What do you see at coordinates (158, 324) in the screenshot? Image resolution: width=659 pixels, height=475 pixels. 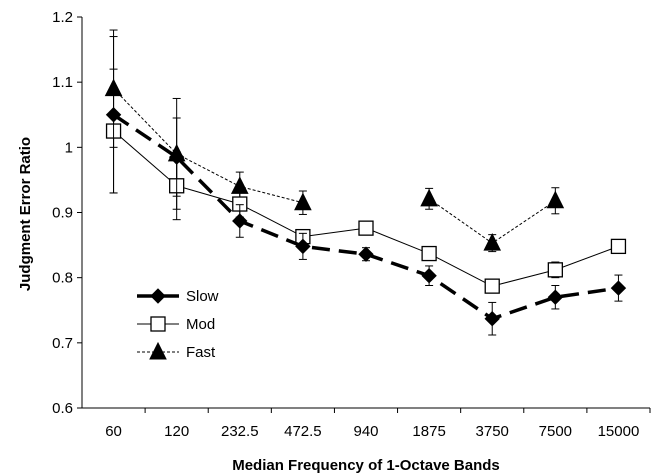 I see `legend-marker-mod` at bounding box center [158, 324].